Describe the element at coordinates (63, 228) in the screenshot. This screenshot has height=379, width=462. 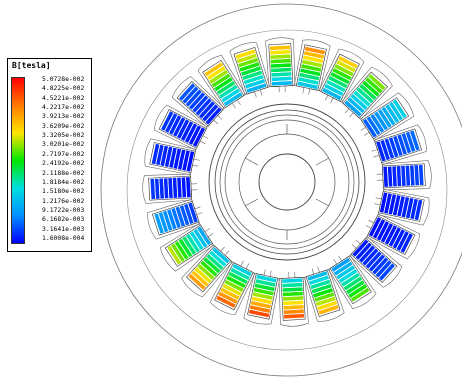
I see `legend-label: 3.1641e-003` at that location.